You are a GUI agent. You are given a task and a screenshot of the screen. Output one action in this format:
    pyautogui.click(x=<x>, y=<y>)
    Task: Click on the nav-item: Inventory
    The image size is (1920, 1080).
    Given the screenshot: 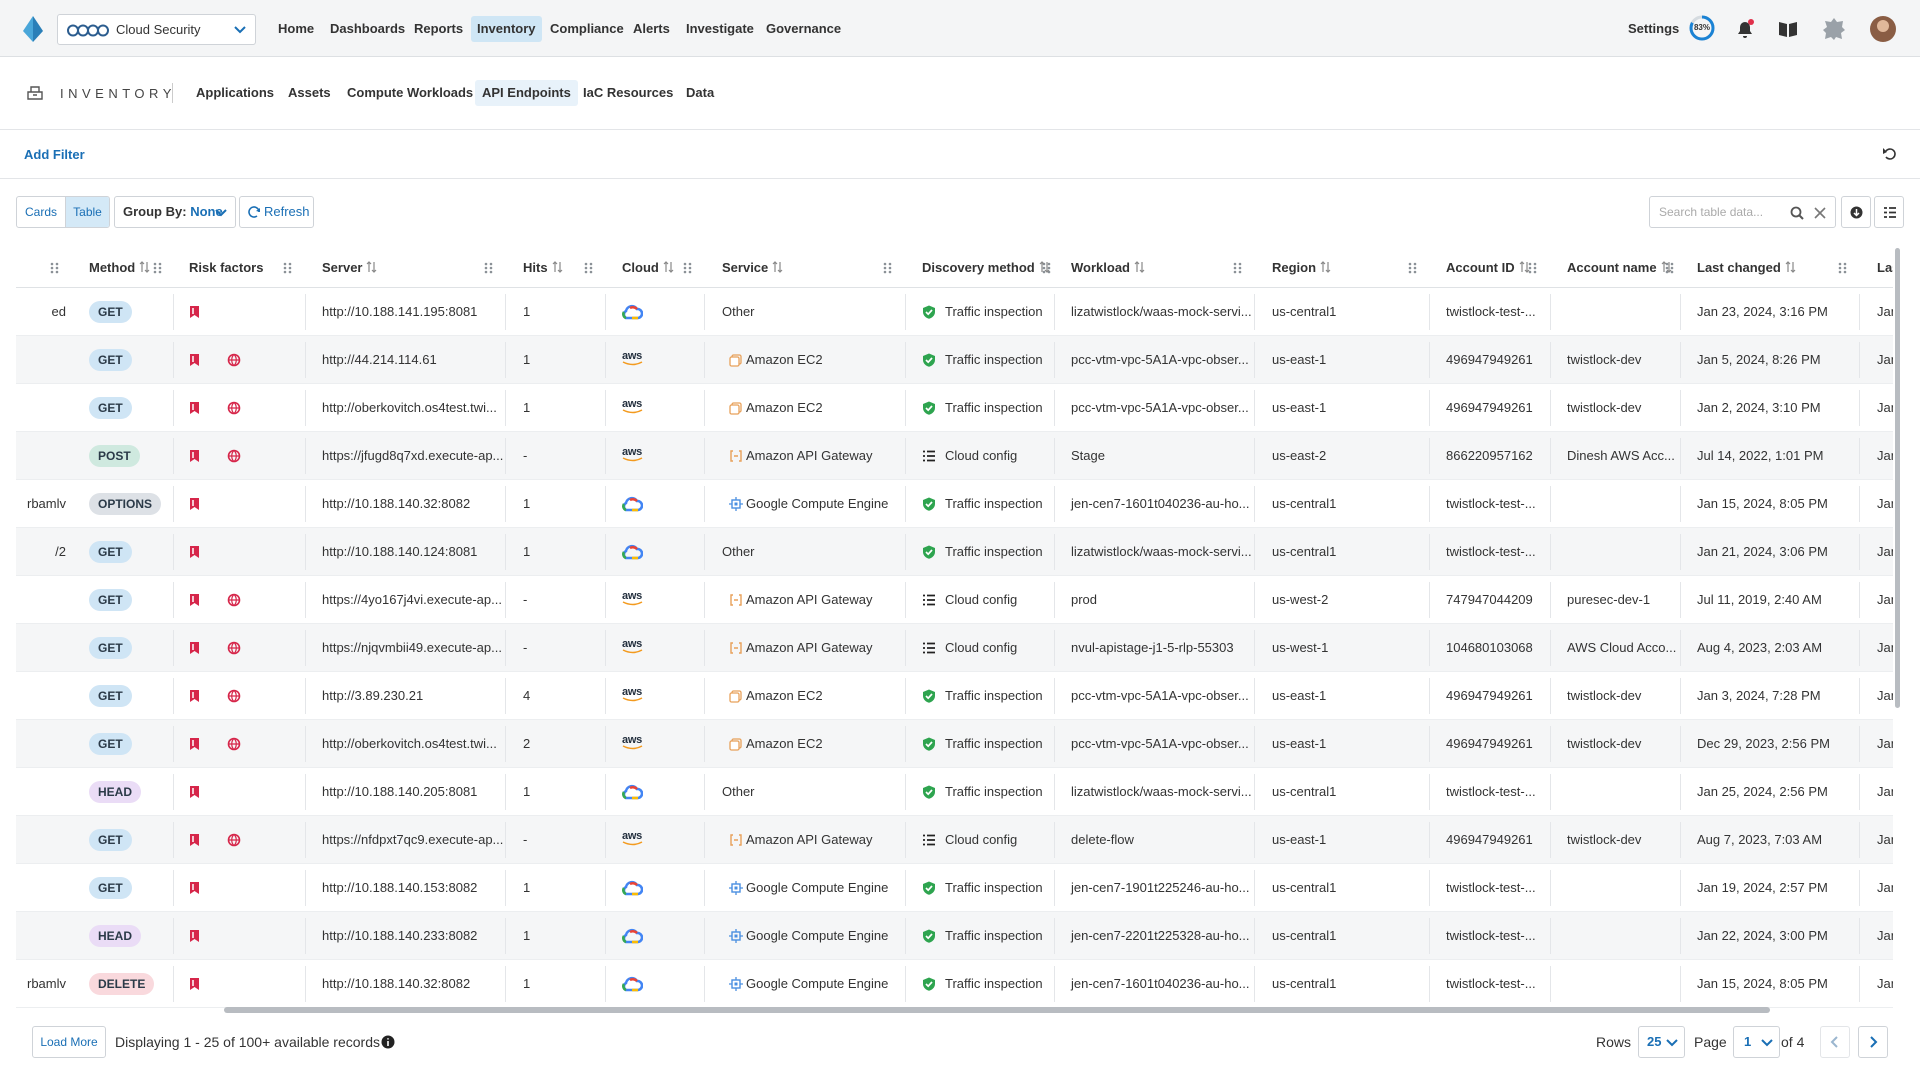 What is the action you would take?
    pyautogui.click(x=506, y=29)
    